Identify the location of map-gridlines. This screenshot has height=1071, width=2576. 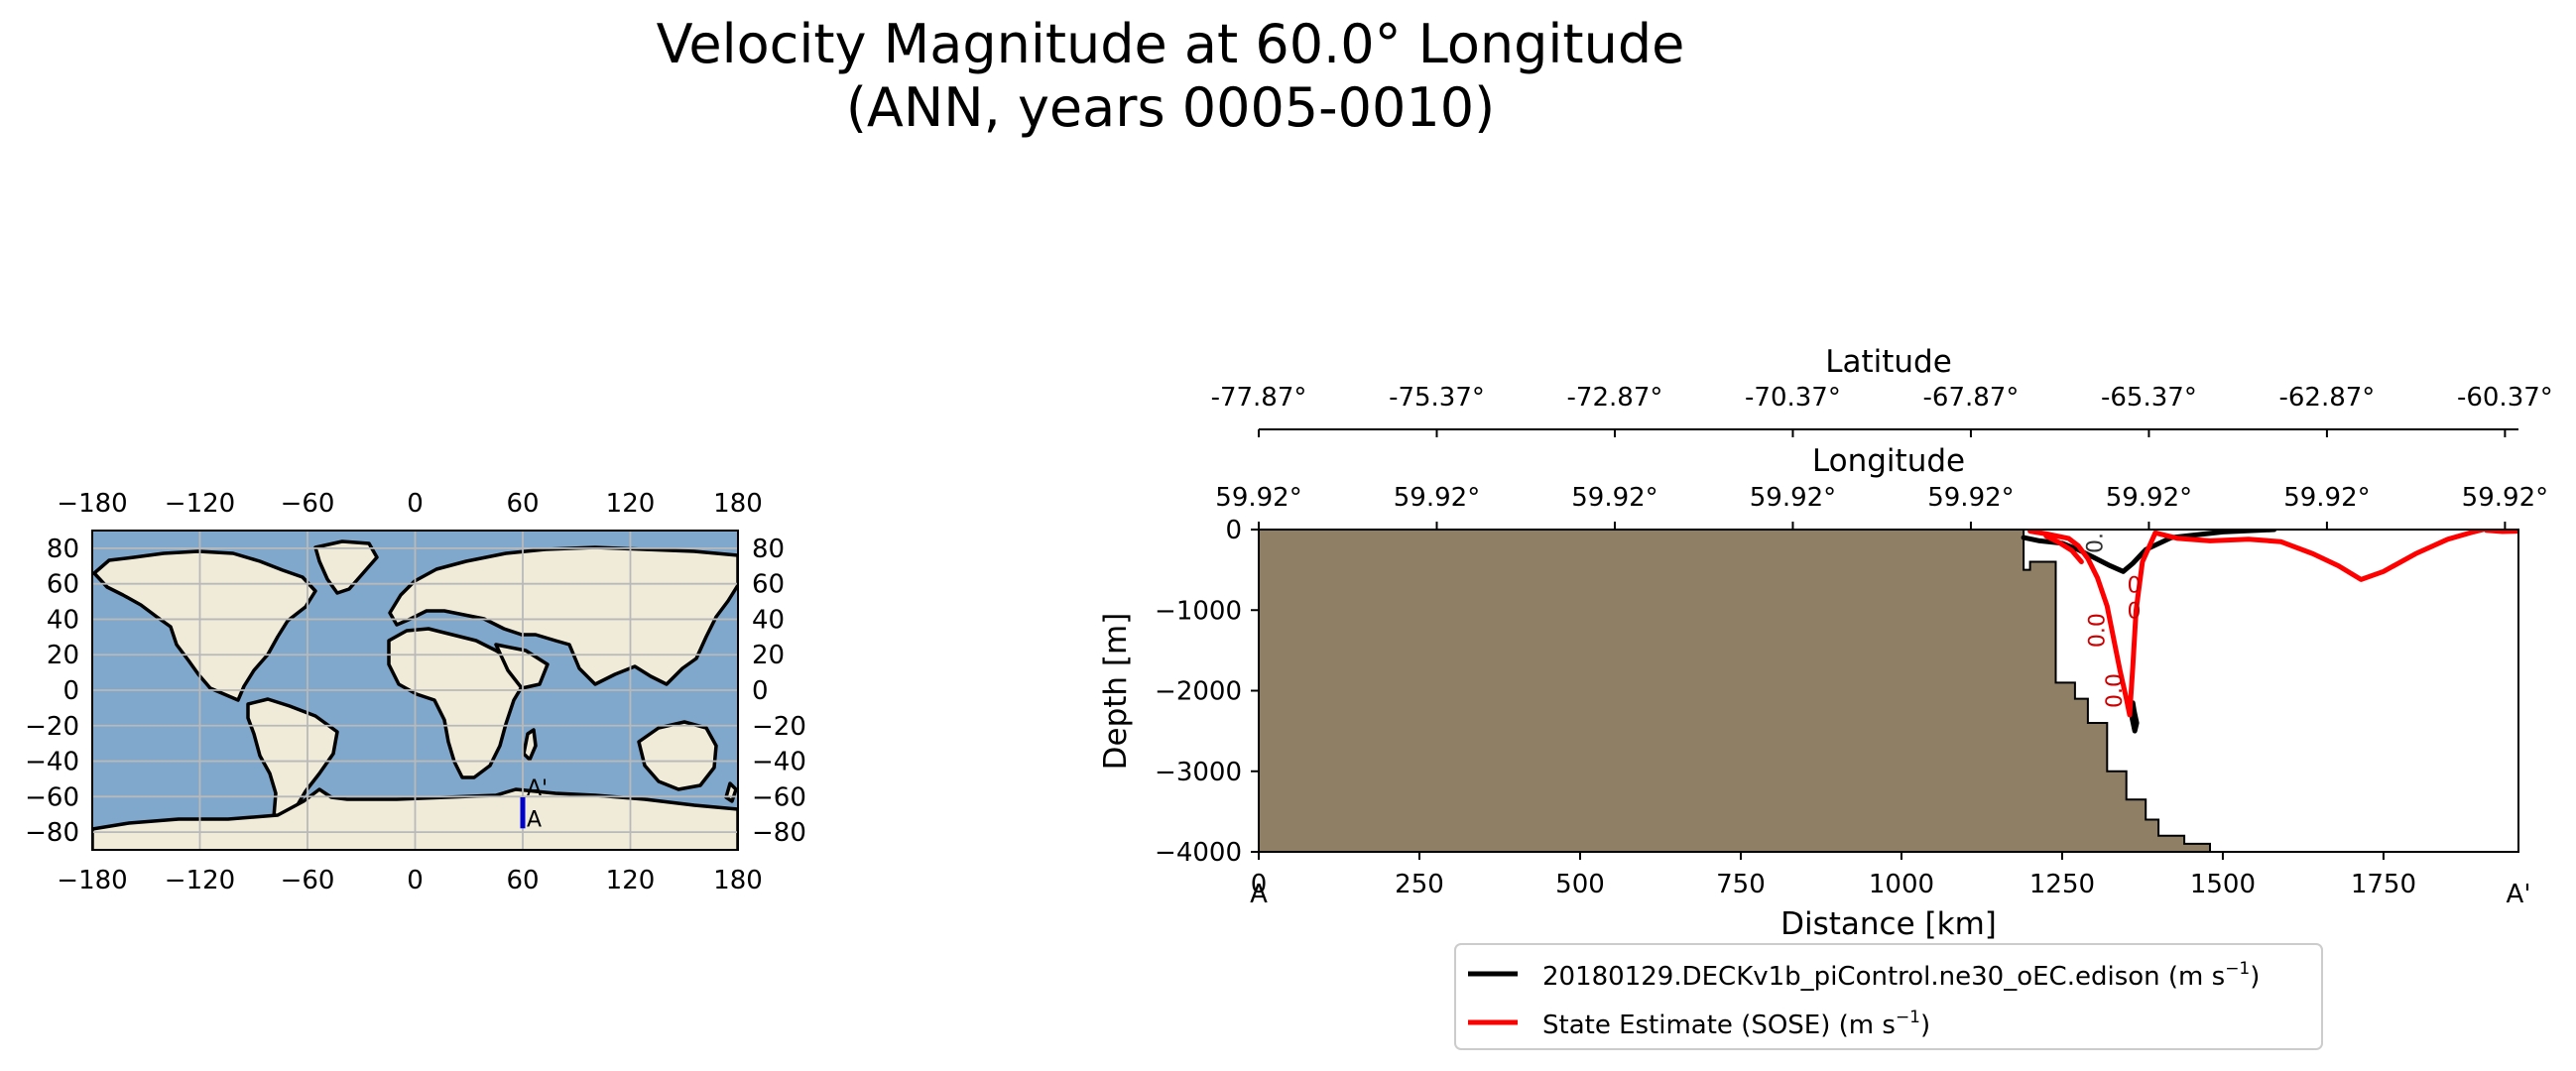
(415, 690).